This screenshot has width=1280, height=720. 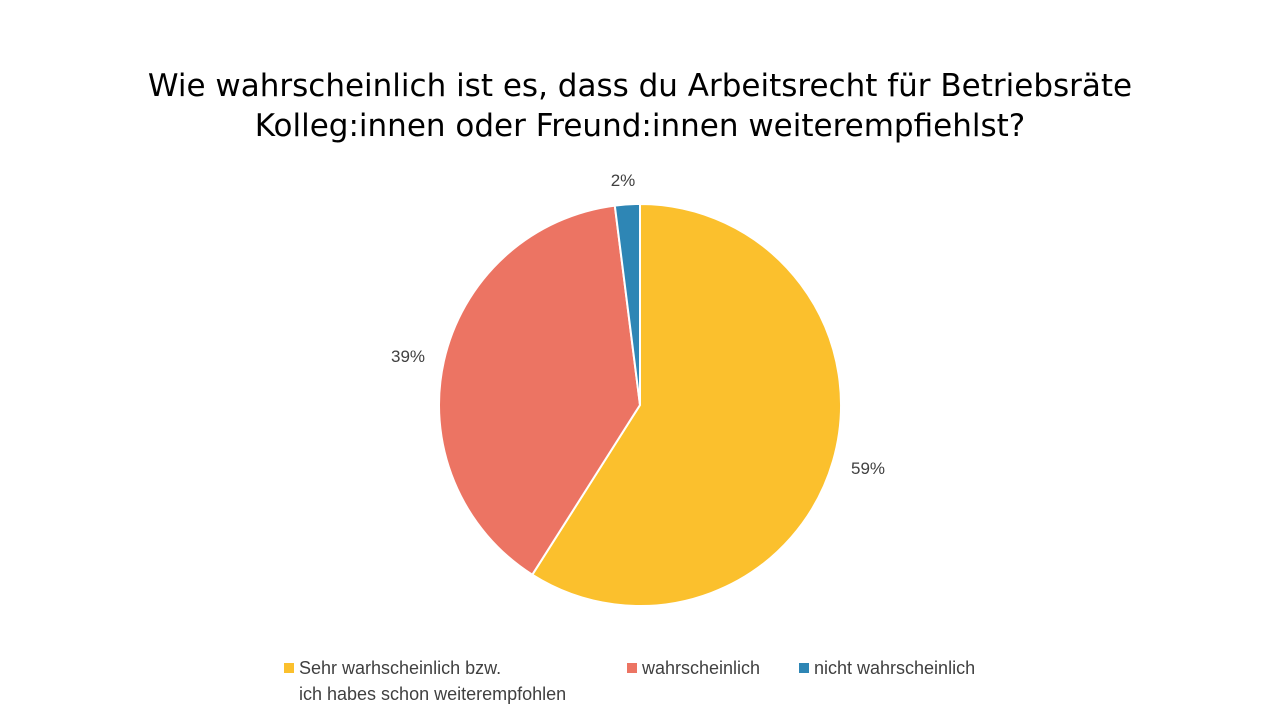 What do you see at coordinates (895, 668) in the screenshot?
I see `legend-label-slice-3: nicht wahrscheinlich` at bounding box center [895, 668].